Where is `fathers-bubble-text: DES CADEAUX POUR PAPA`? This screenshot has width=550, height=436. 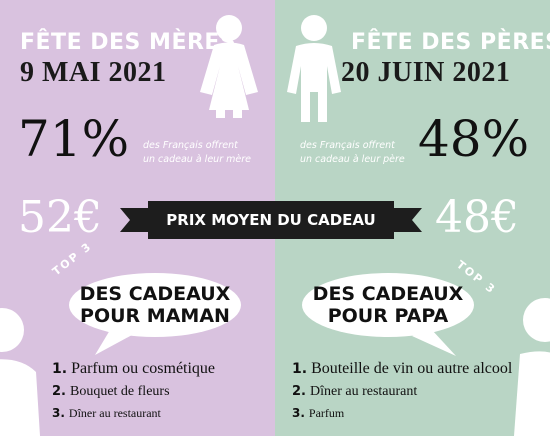 fathers-bubble-text: DES CADEAUX POUR PAPA is located at coordinates (388, 305).